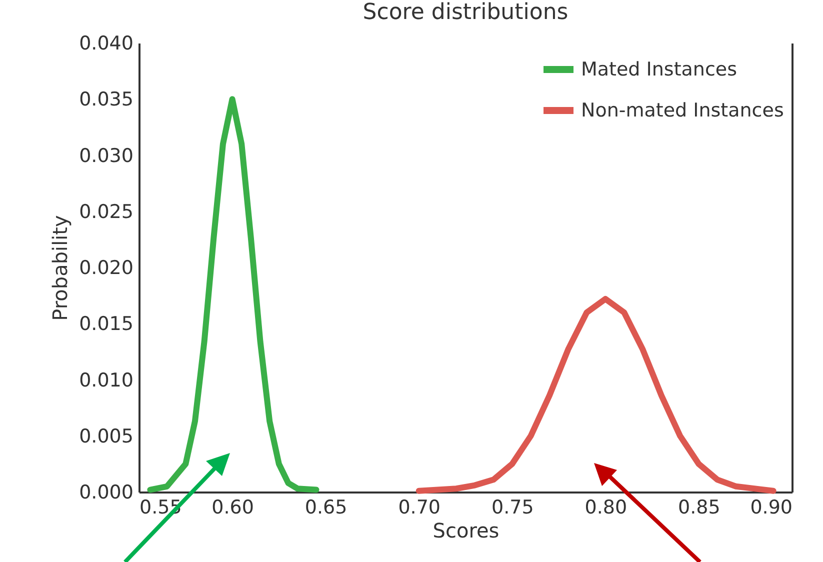 Image resolution: width=823 pixels, height=562 pixels. What do you see at coordinates (512, 507) in the screenshot?
I see `x-tick-label: 0.75` at bounding box center [512, 507].